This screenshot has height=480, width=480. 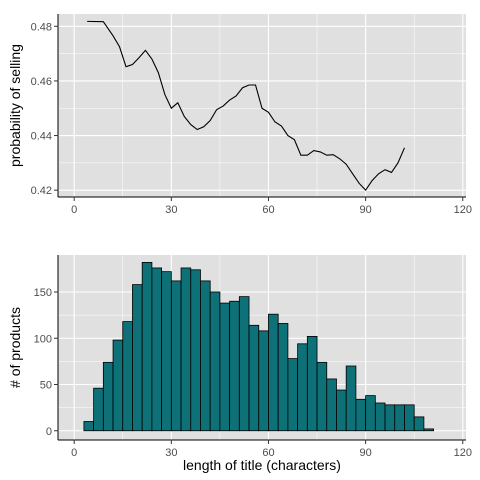 What do you see at coordinates (262, 465) in the screenshot?
I see `histogram-x-axis-title: length of title (characters)` at bounding box center [262, 465].